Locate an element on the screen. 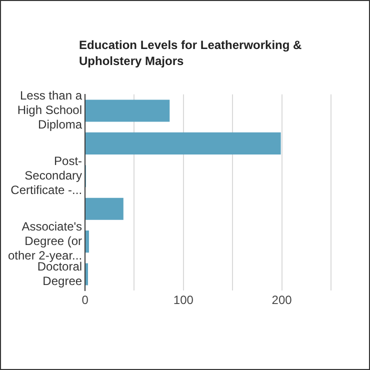 Image resolution: width=370 pixels, height=370 pixels. x-tick-label: 200 is located at coordinates (282, 300).